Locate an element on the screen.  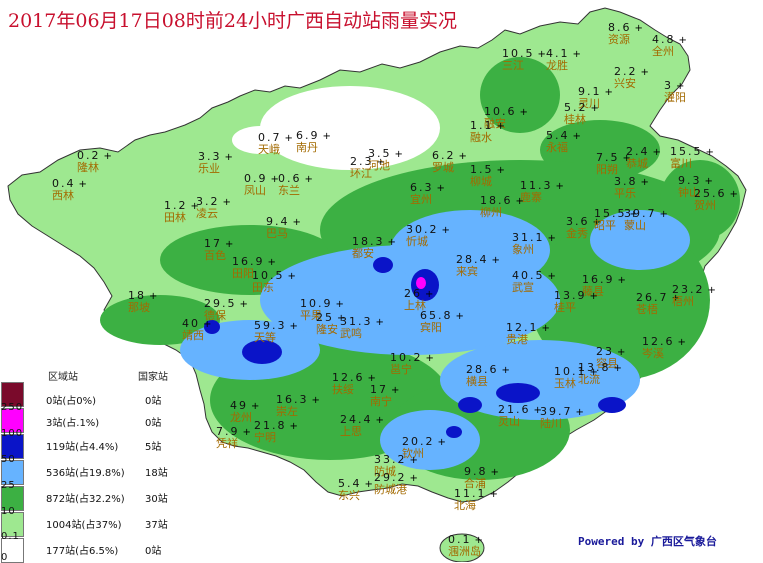
station: 25.6 + 贺州 is located at coordinates (716, 199).